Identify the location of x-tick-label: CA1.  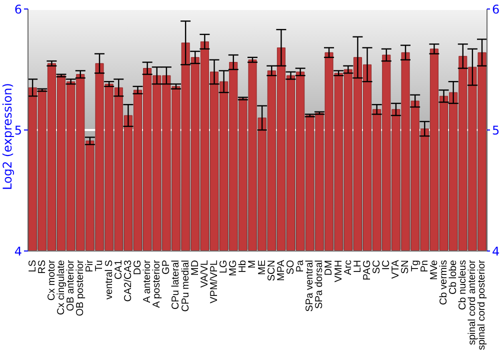
(118, 270).